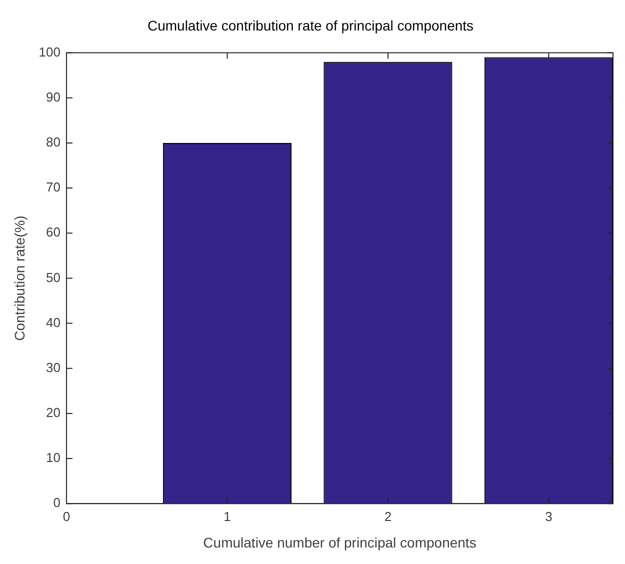 The image size is (625, 564). I want to click on y-tick-label: 30, so click(53, 367).